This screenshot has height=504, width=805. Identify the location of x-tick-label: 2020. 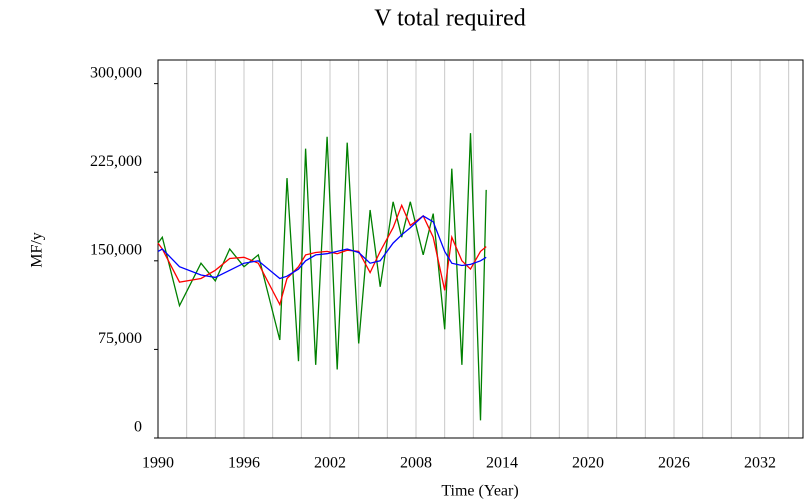
(588, 463).